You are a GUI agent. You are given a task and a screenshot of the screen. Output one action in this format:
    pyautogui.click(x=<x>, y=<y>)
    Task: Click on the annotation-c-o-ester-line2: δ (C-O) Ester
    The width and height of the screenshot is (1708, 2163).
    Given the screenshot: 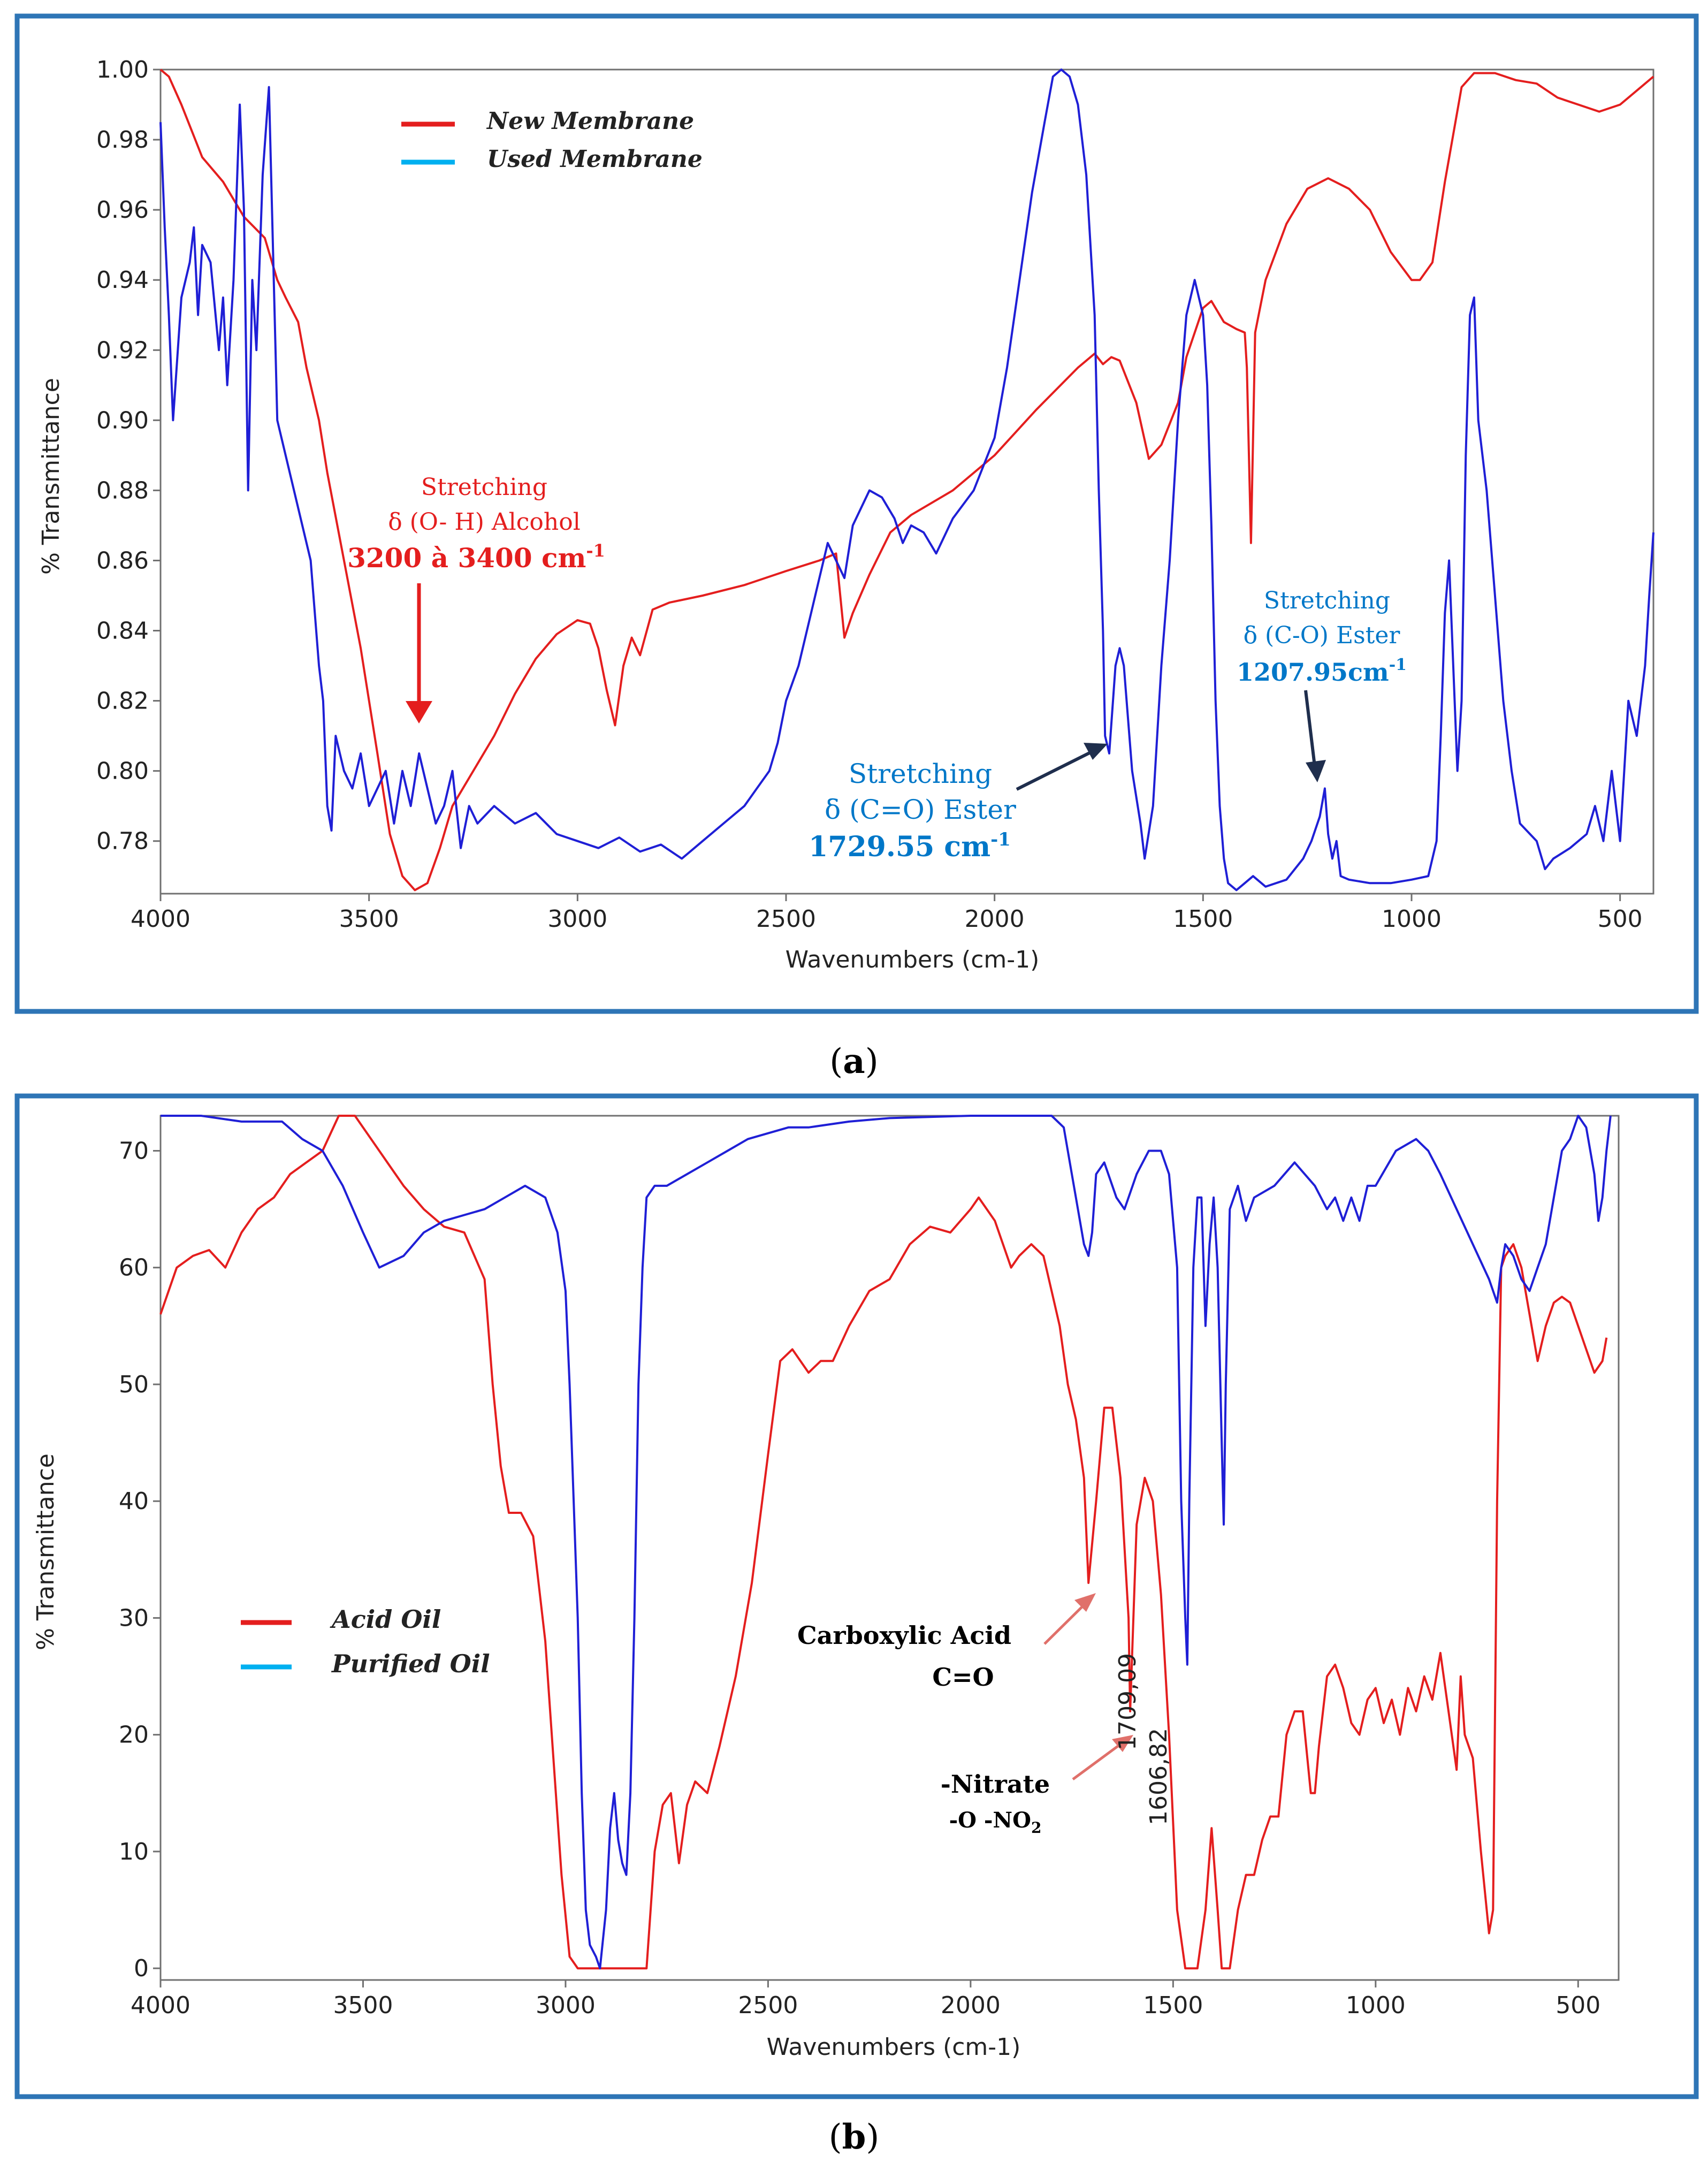 What is the action you would take?
    pyautogui.click(x=1323, y=635)
    